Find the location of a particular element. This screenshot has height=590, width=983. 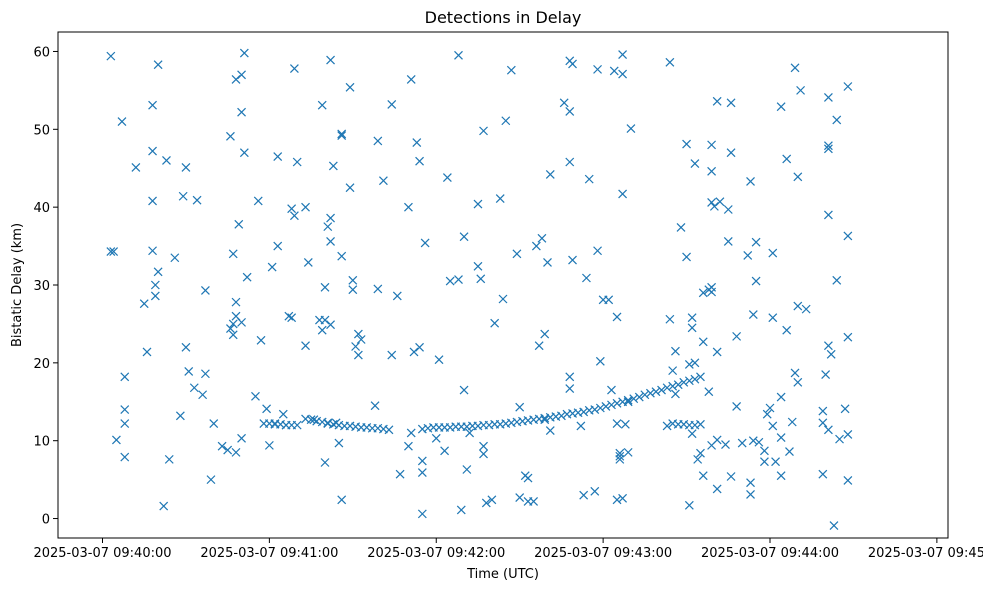

y-tick-label: 0 is located at coordinates (46, 520).